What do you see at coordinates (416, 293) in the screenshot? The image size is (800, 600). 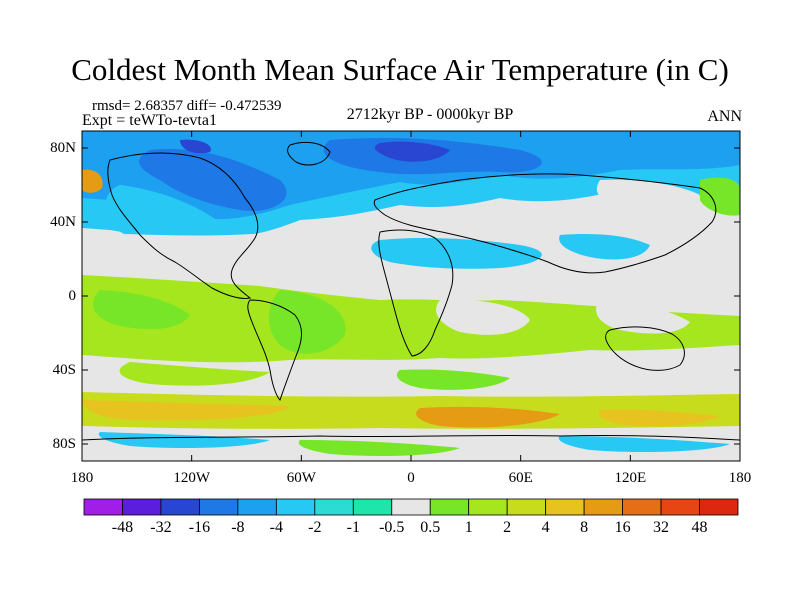 I see `coast-africa` at bounding box center [416, 293].